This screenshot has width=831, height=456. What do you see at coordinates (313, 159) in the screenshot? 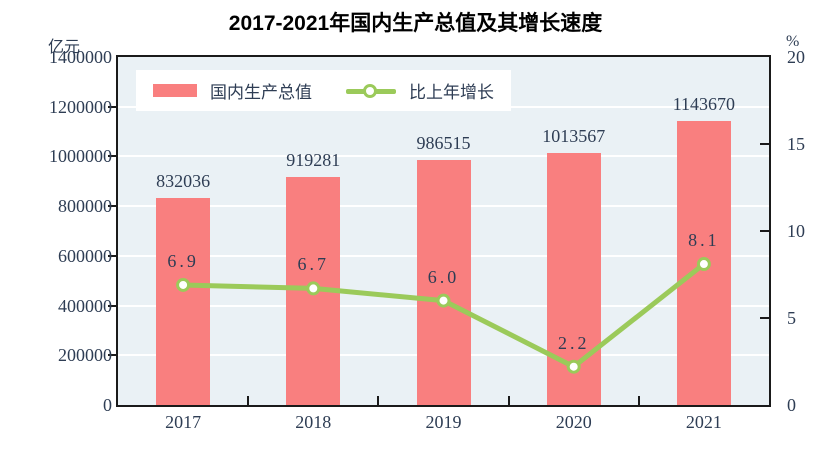
I see `bar-value-label: 919281` at bounding box center [313, 159].